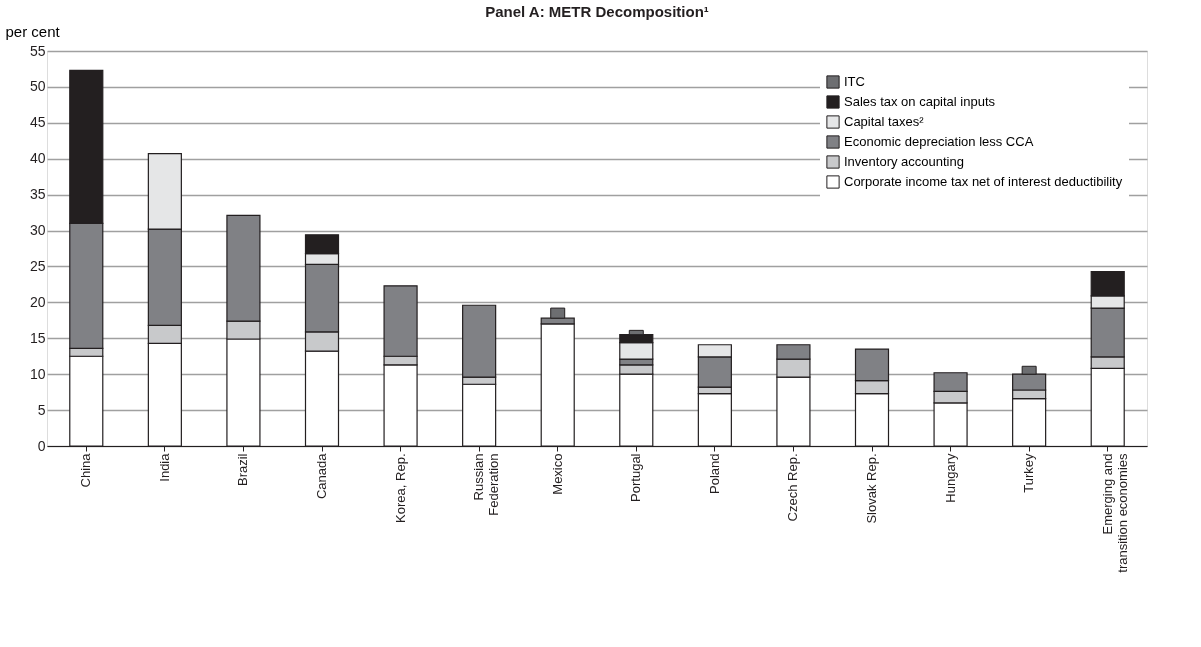 The image size is (1201, 647). I want to click on legend-label: Sales tax on capital inputs, so click(920, 101).